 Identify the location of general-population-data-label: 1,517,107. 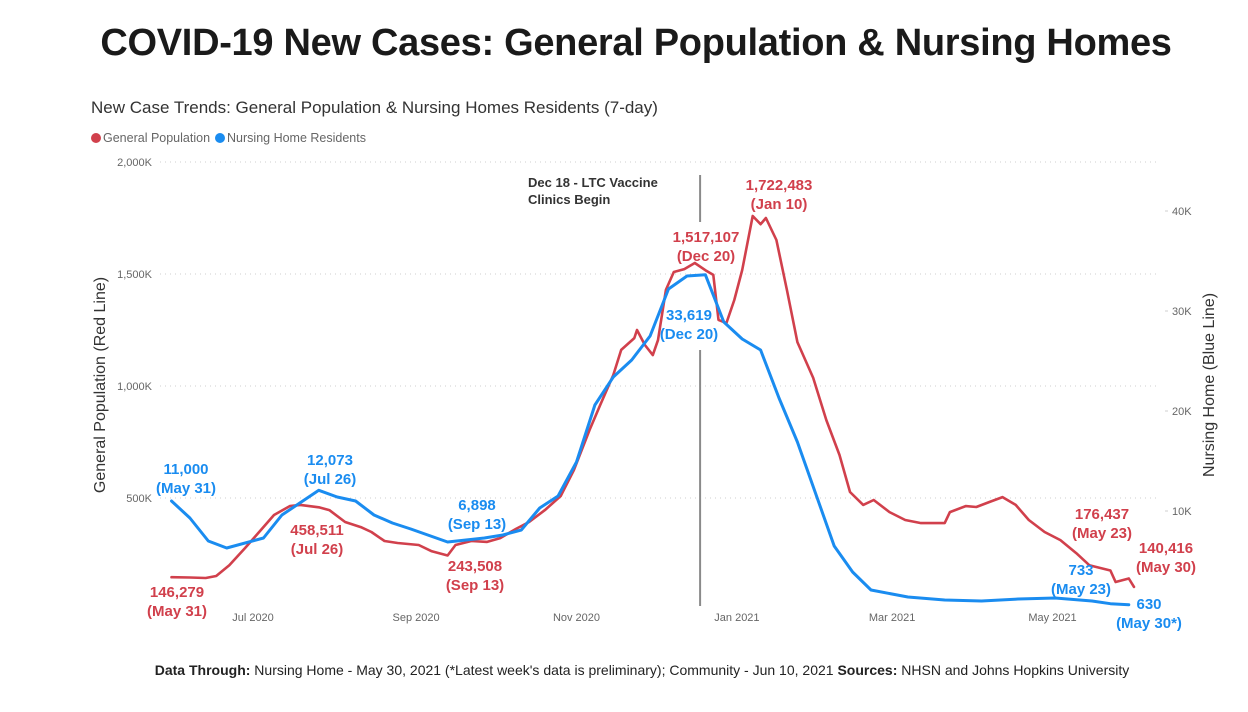
(706, 237).